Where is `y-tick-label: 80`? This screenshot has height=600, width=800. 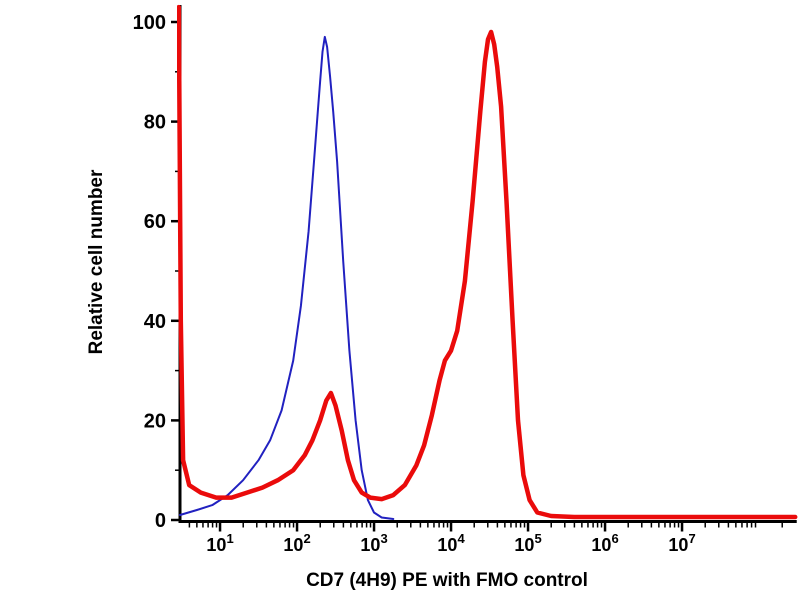 y-tick-label: 80 is located at coordinates (155, 123).